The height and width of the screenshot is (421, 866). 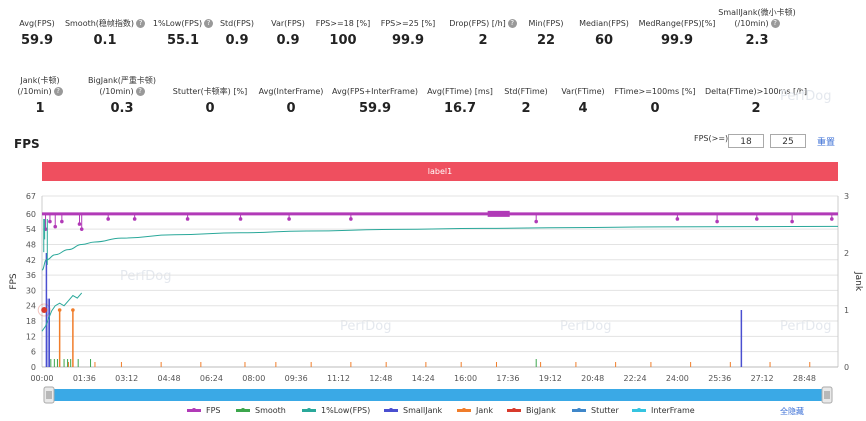 What do you see at coordinates (746, 141) in the screenshot?
I see `fps-threshold-1-input: 18` at bounding box center [746, 141].